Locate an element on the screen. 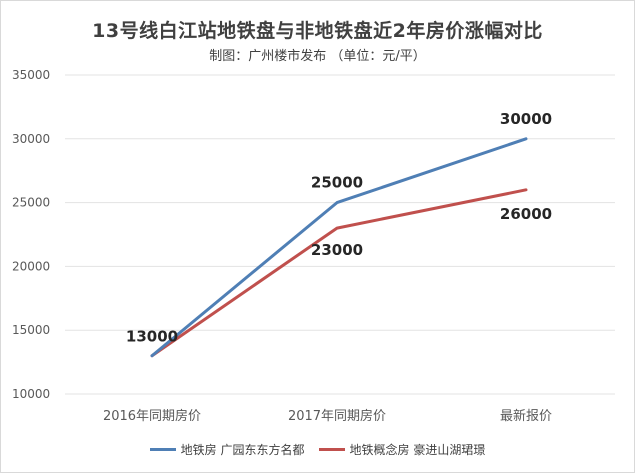  data-label: 26000 is located at coordinates (526, 214).